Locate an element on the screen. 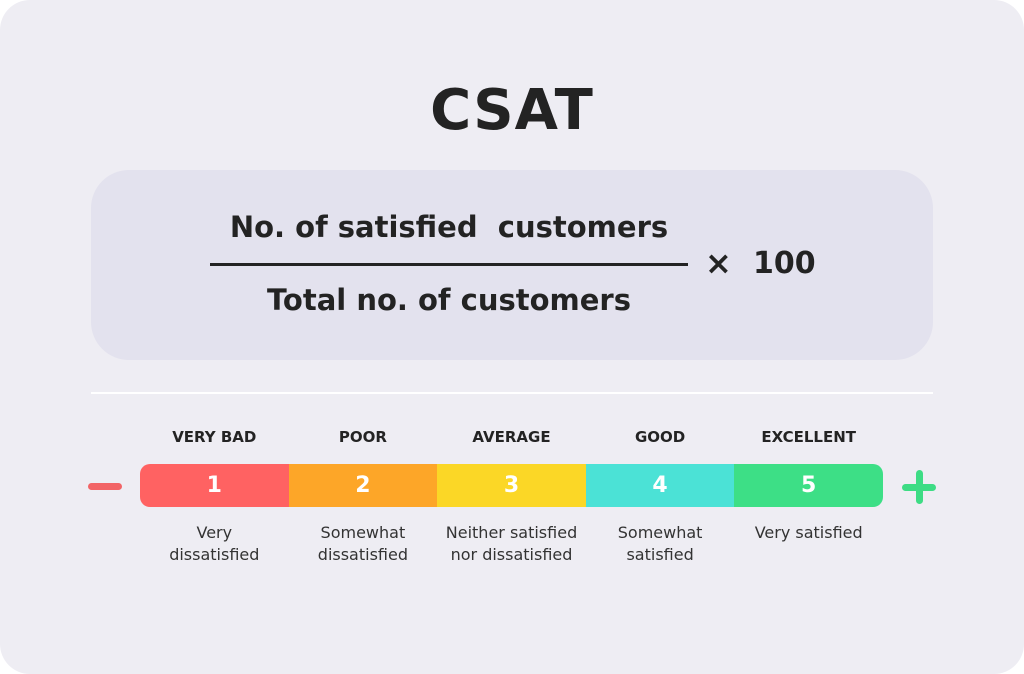 This screenshot has height=674, width=1024. title: CSAT is located at coordinates (512, 110).